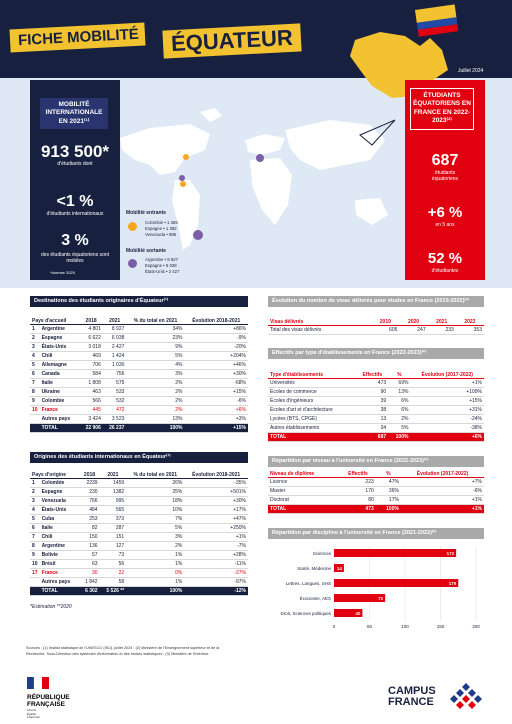  Describe the element at coordinates (62, 272) in the screenshot. I see `stat-mobile-note: *donnée 2020` at that location.